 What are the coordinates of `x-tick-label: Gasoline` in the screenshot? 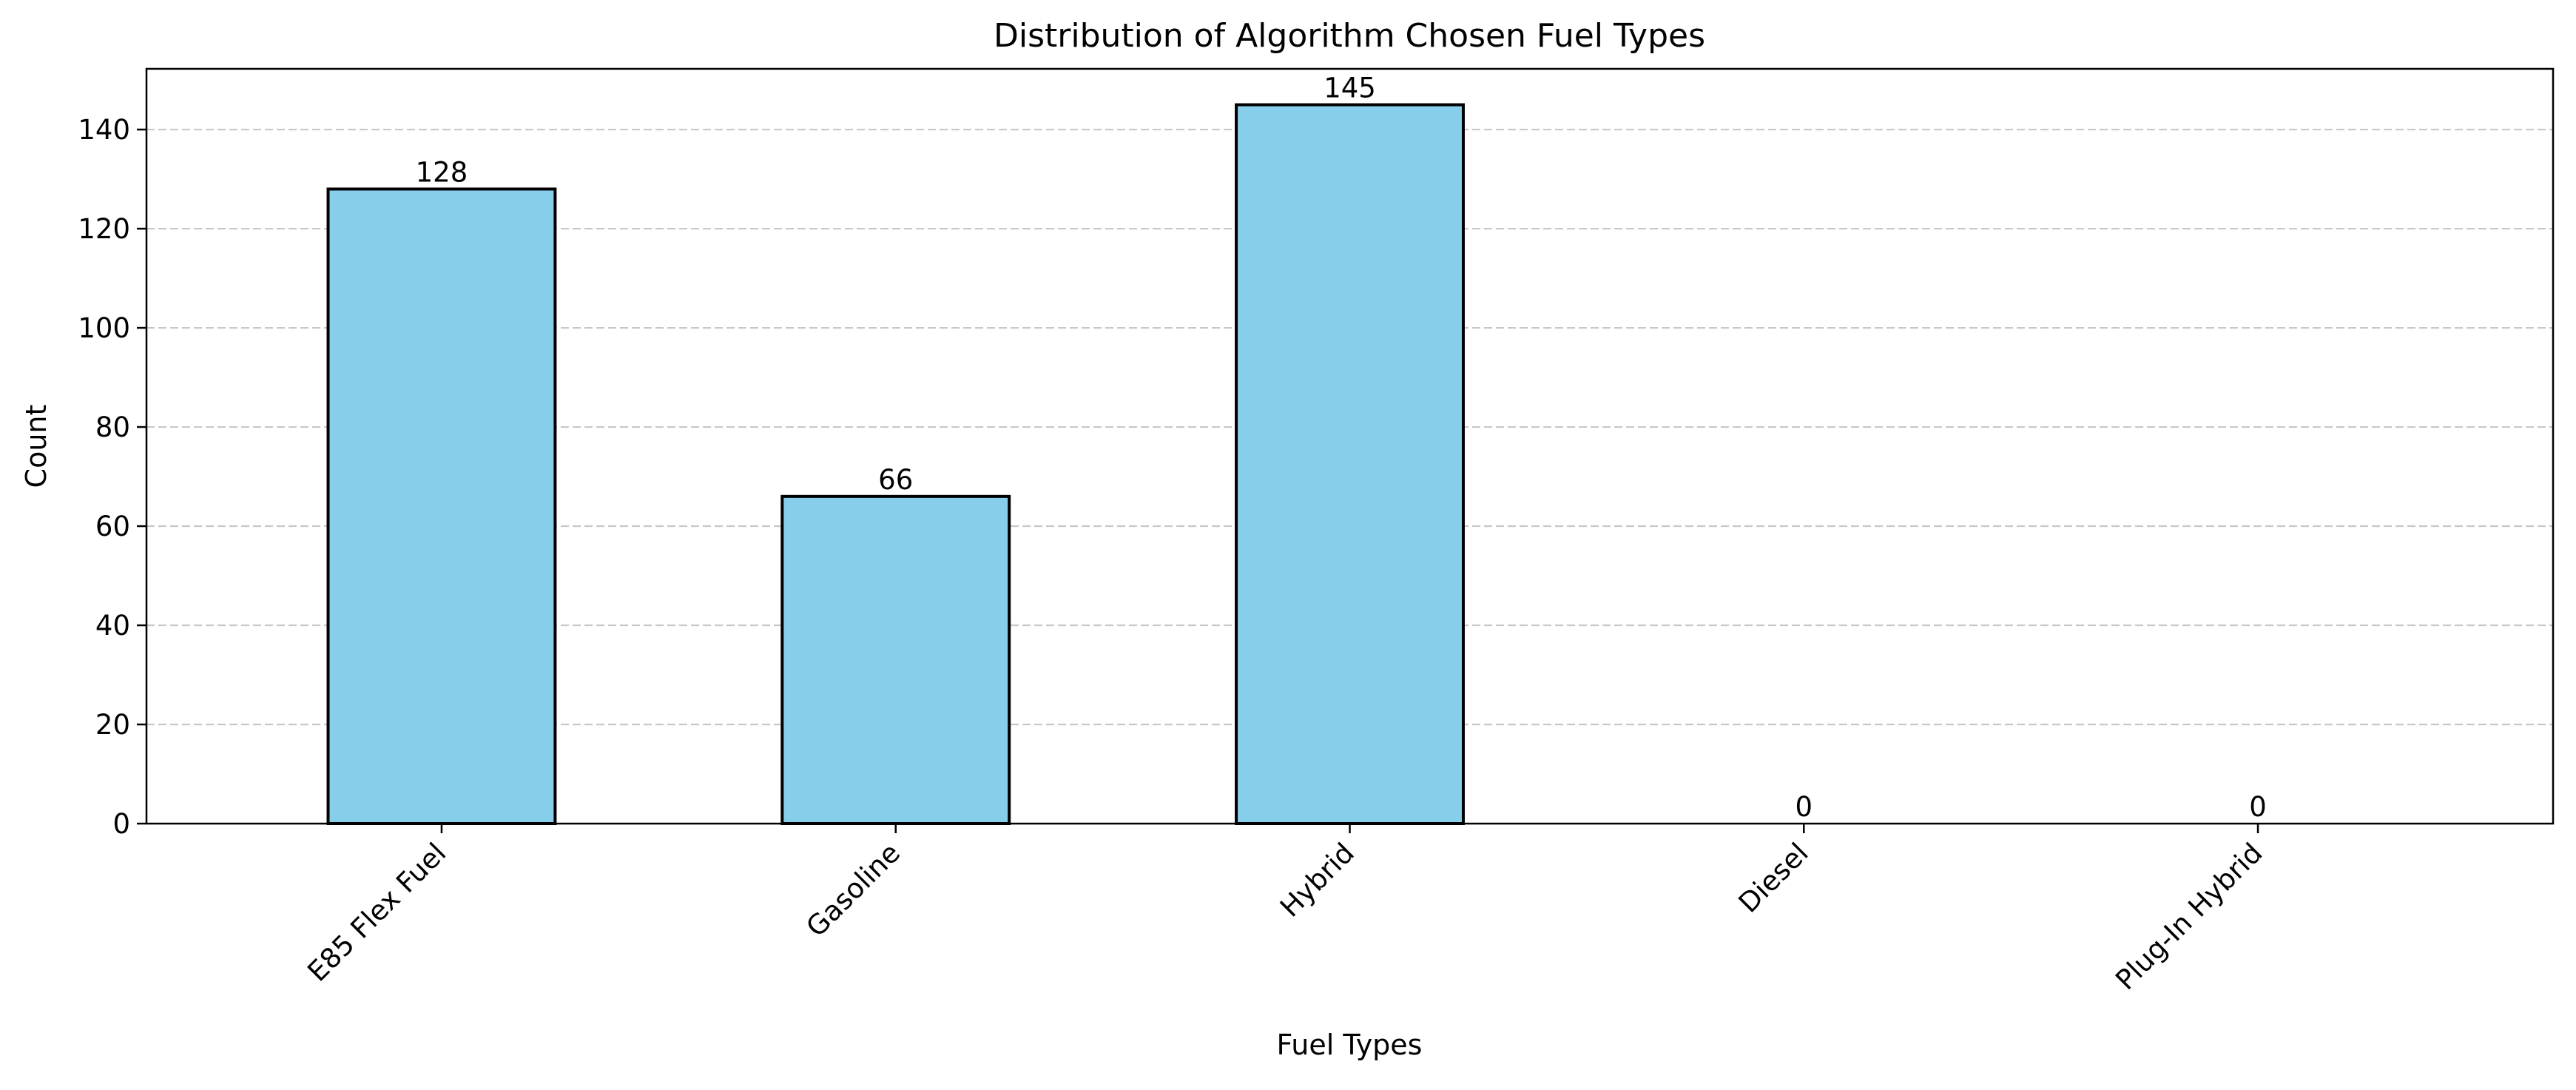 It's located at (853, 890).